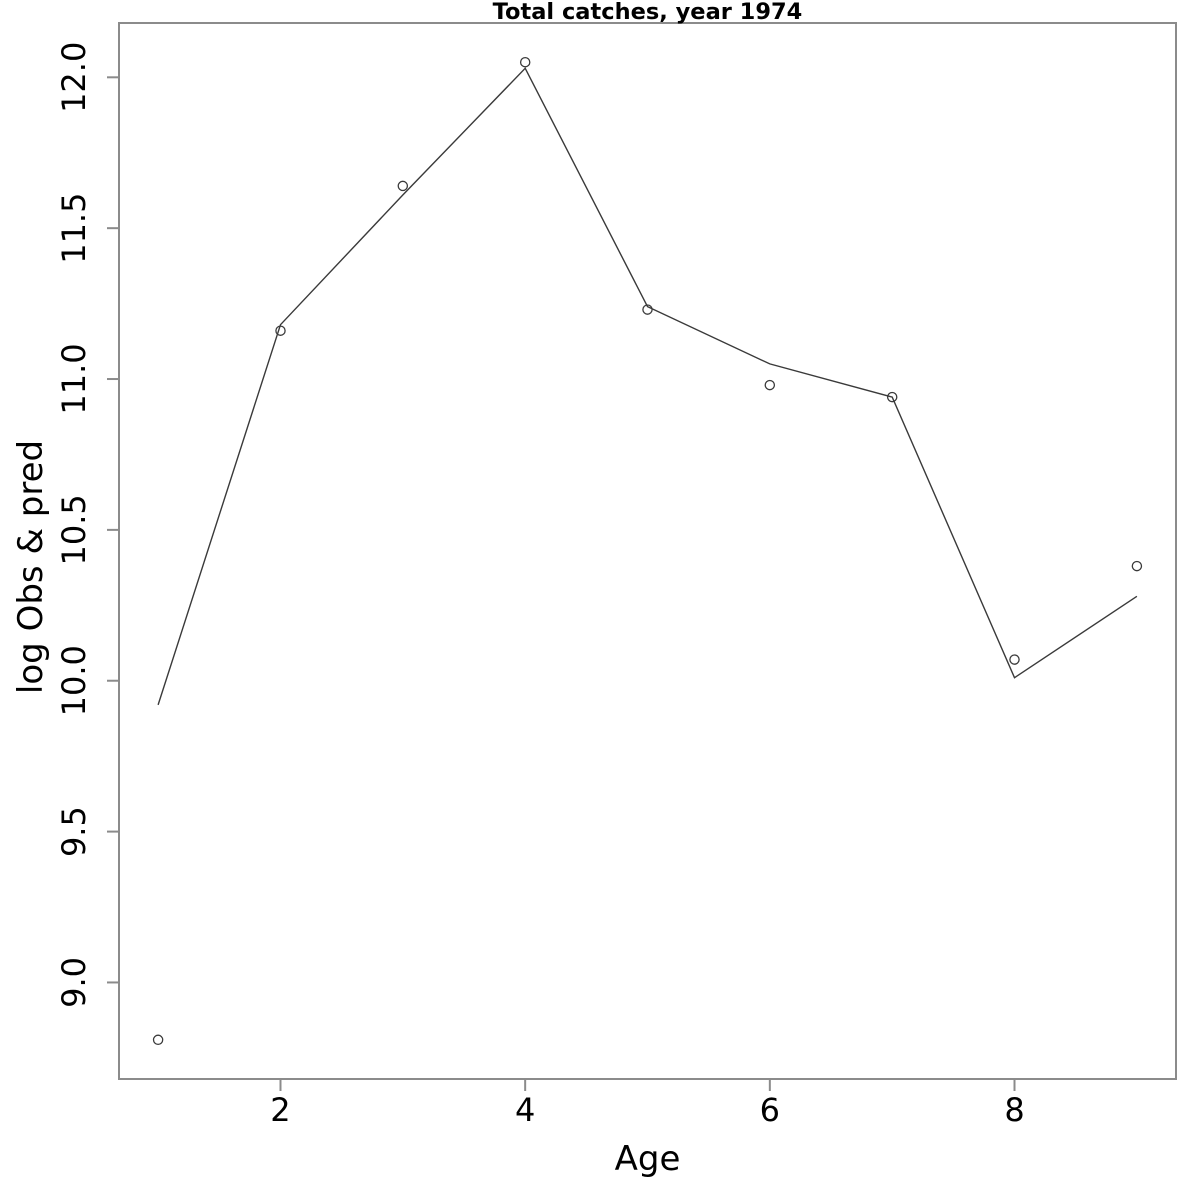  I want to click on y-axis-ticks: 9.0 9.5 10.0 10.5 11.0 11.5 12.0, so click(87, 525).